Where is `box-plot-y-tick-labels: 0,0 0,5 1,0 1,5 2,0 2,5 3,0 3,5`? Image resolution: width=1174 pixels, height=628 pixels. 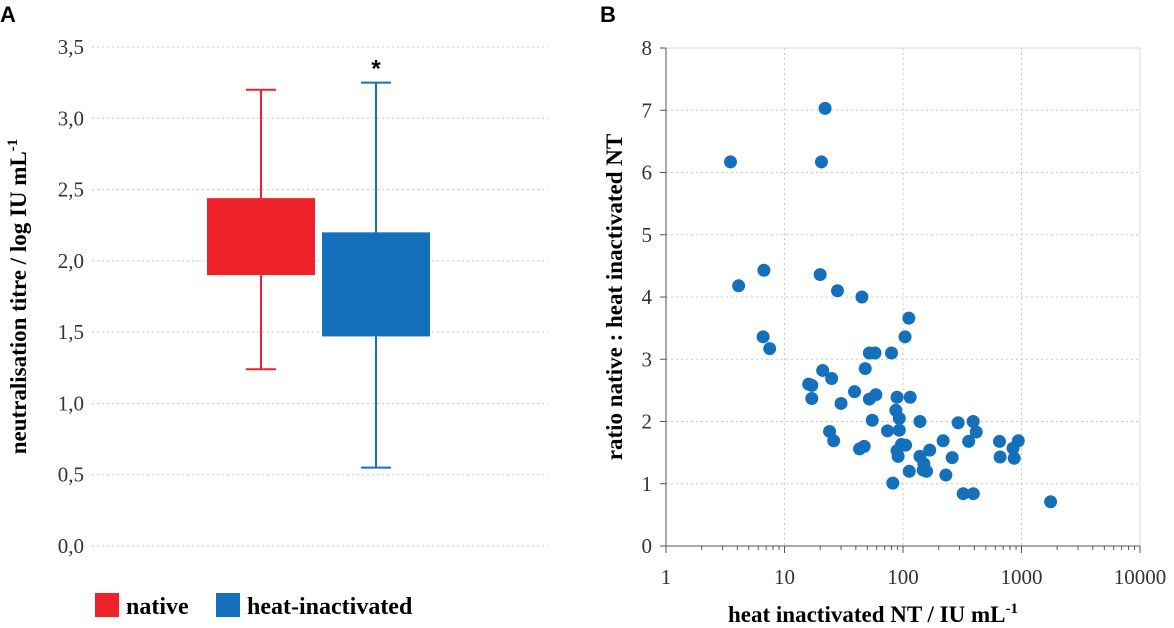 box-plot-y-tick-labels: 0,0 0,5 1,0 1,5 2,0 2,5 3,0 3,5 is located at coordinates (71, 296).